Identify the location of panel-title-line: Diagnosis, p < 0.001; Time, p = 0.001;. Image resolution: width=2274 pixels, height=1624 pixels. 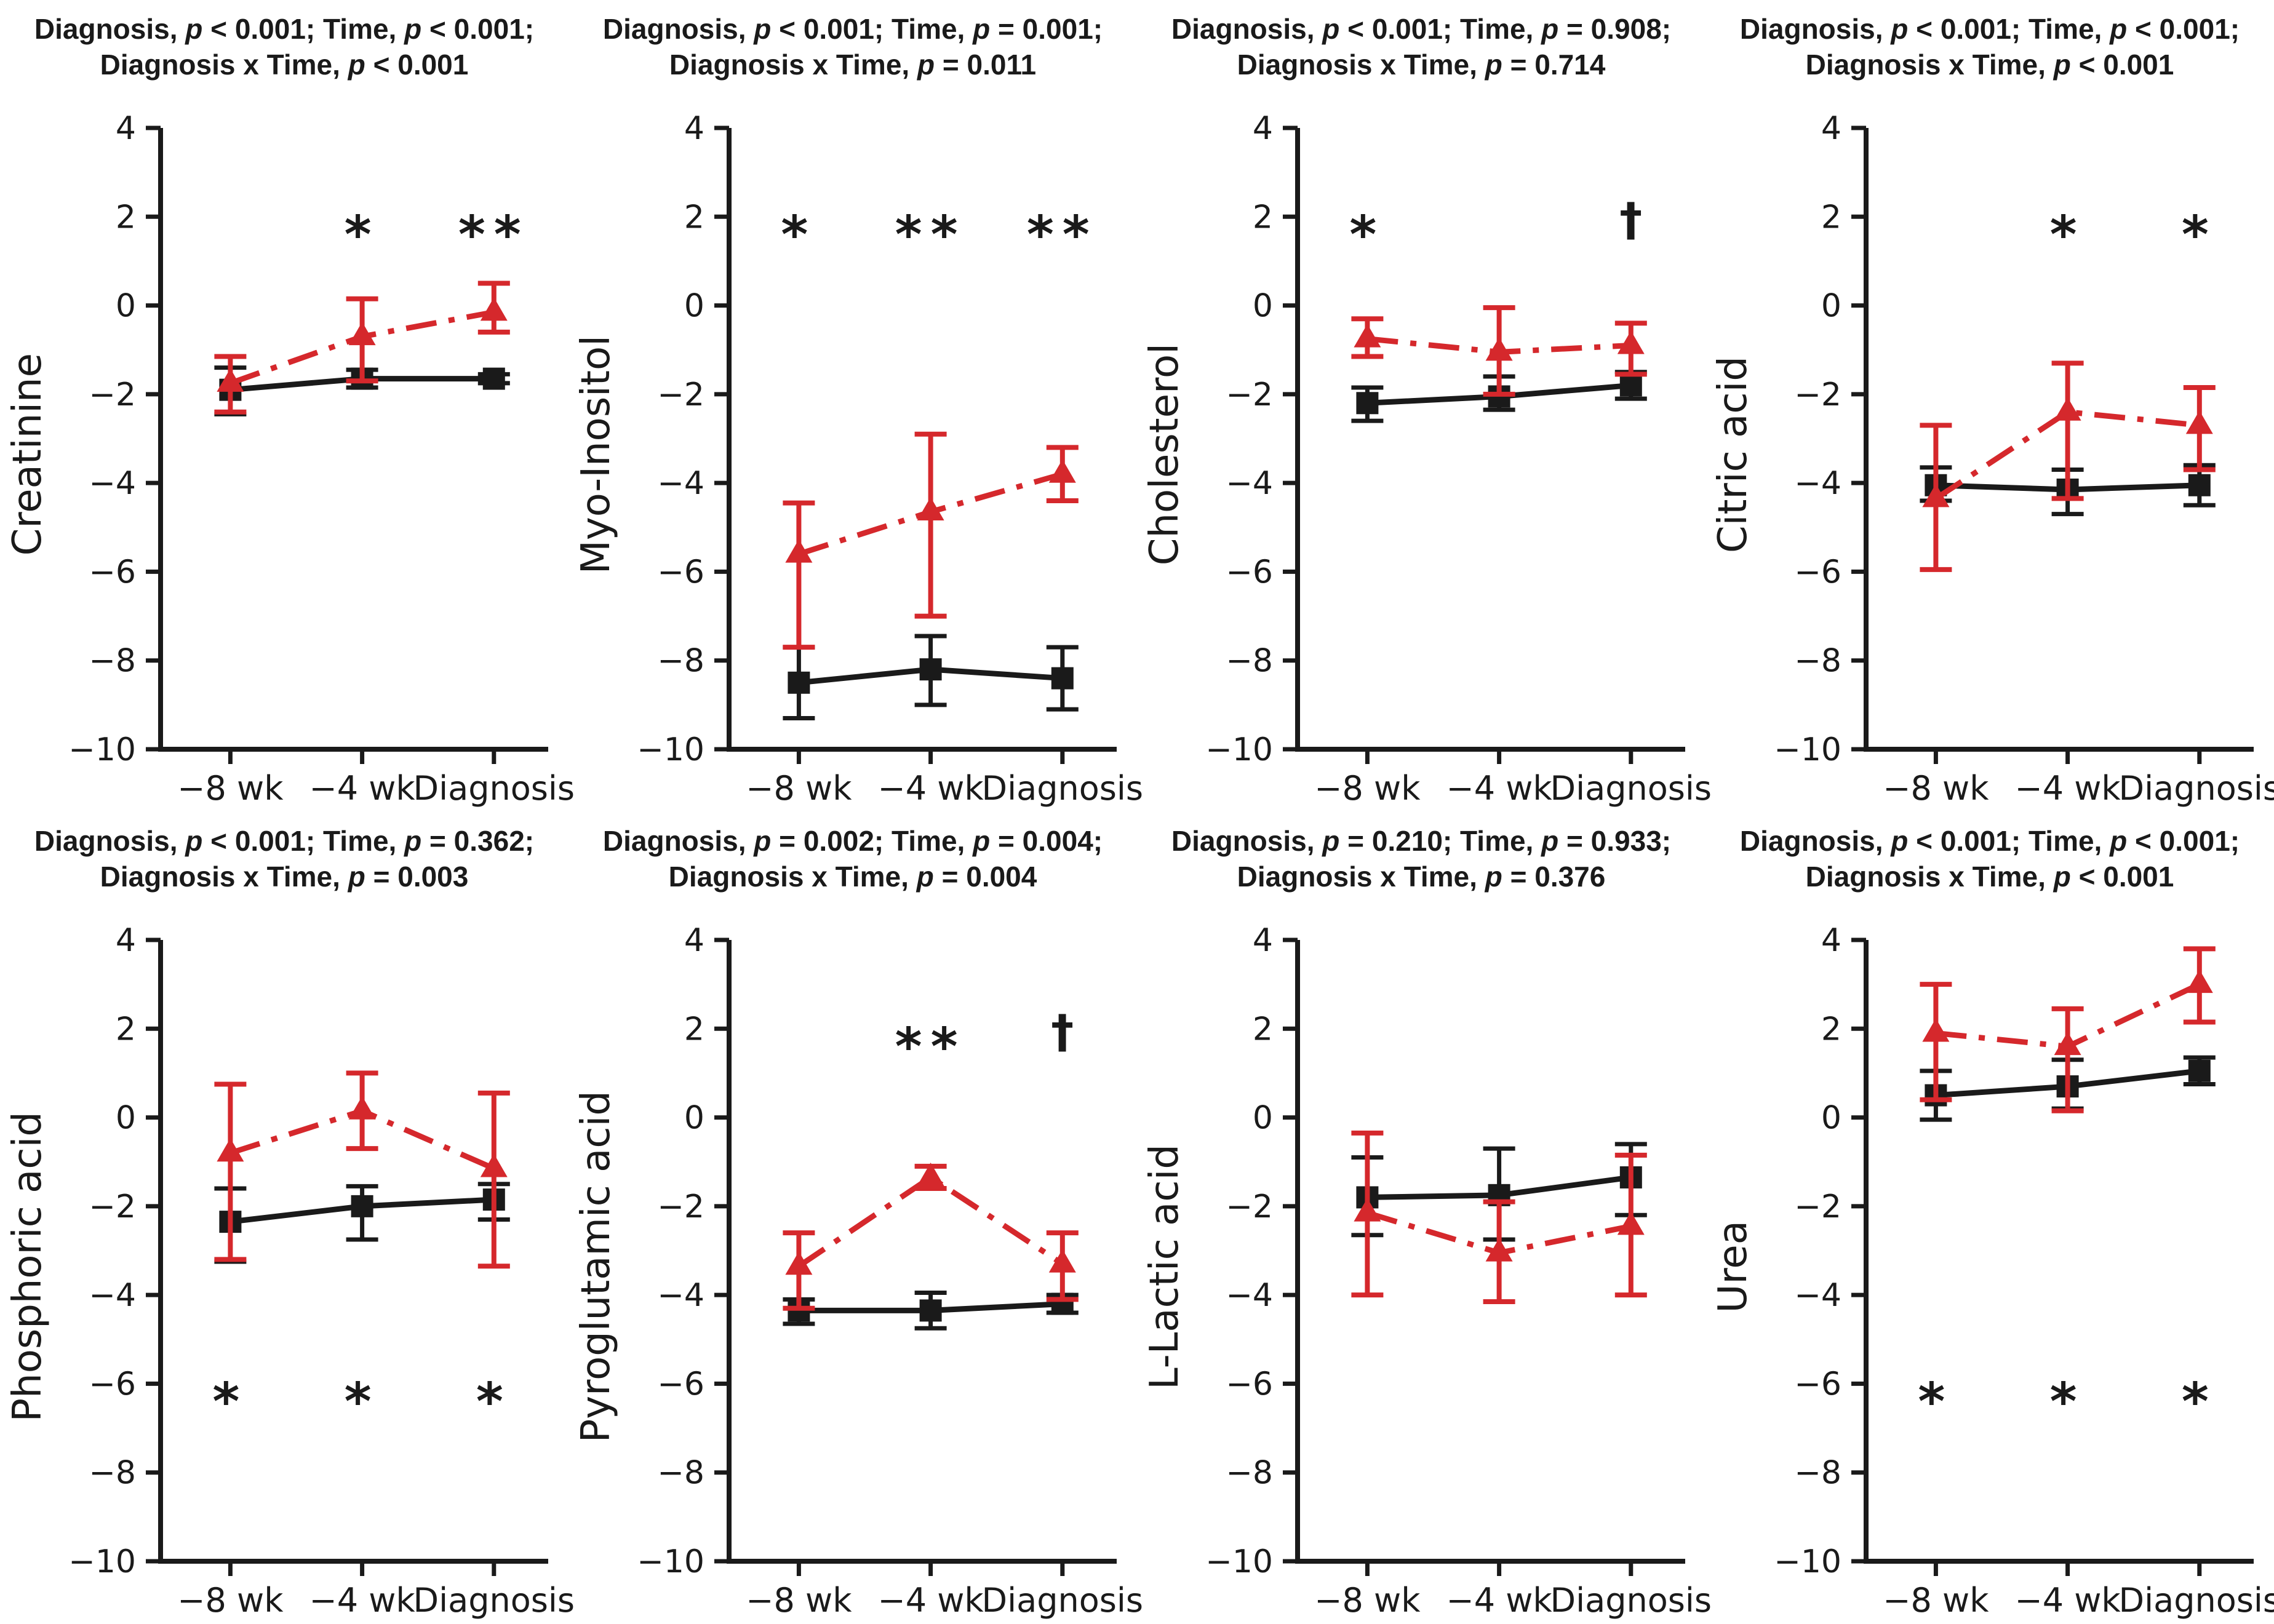
(852, 29).